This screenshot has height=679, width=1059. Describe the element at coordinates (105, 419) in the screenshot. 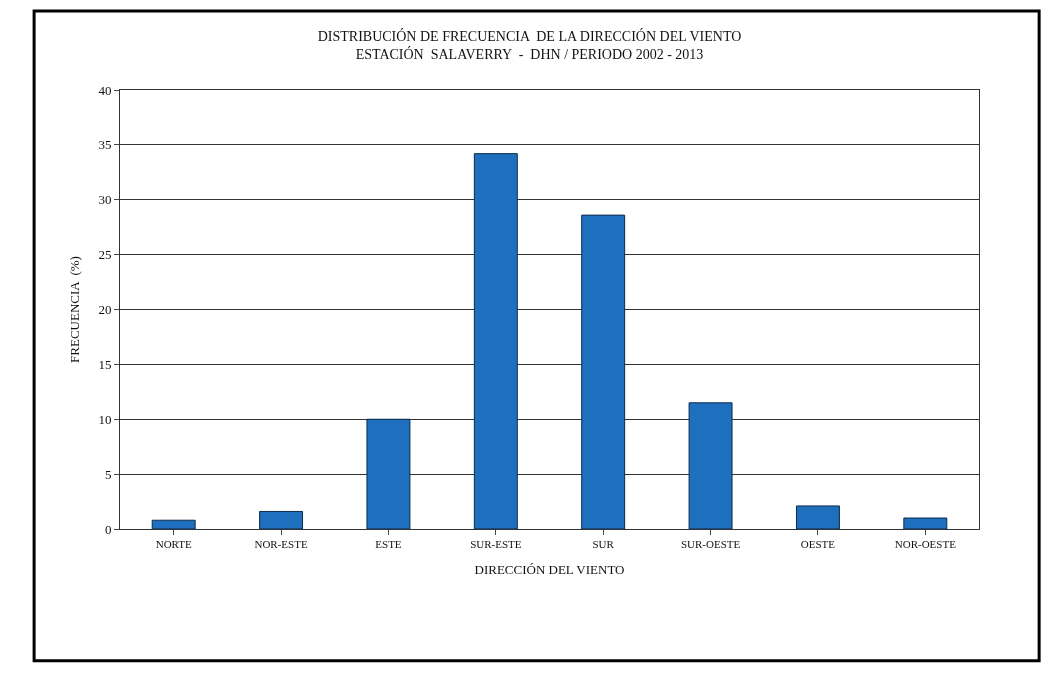

I see `y-tick-label: 10` at that location.